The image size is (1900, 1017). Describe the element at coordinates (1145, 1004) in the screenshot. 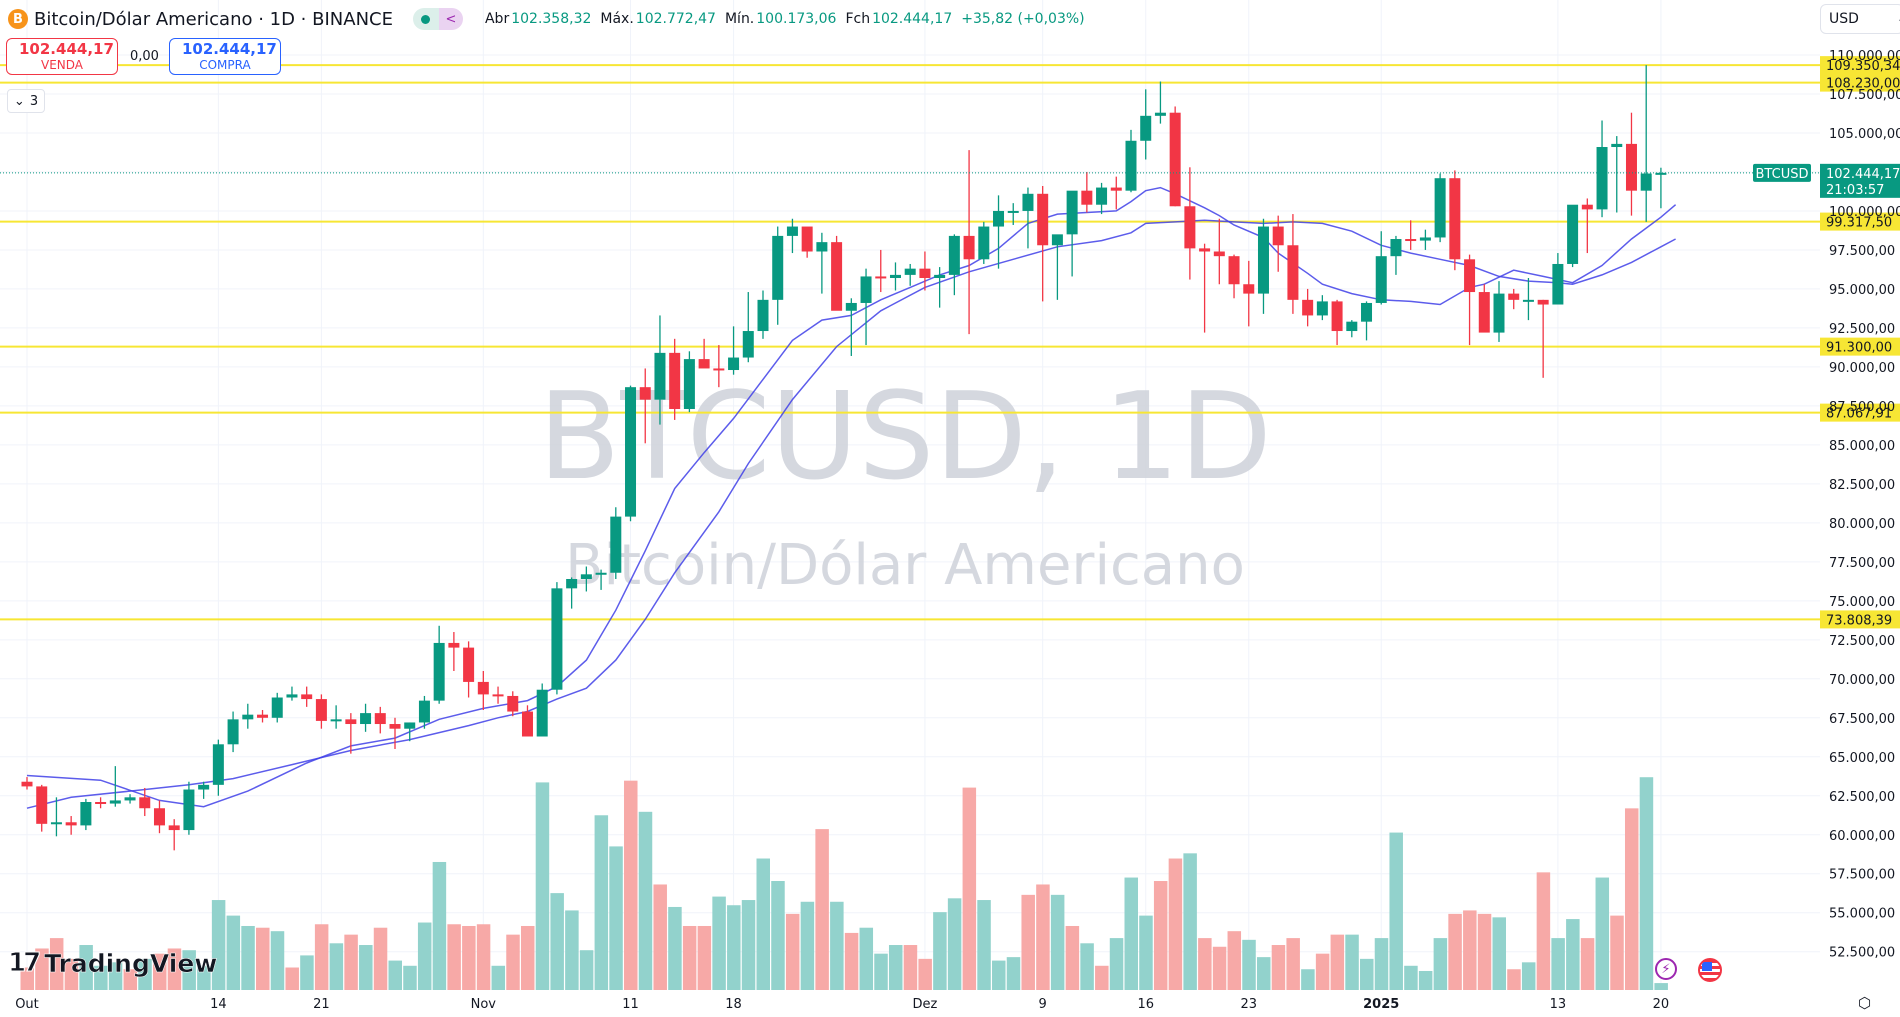

I see `time-tick-label: 16` at that location.